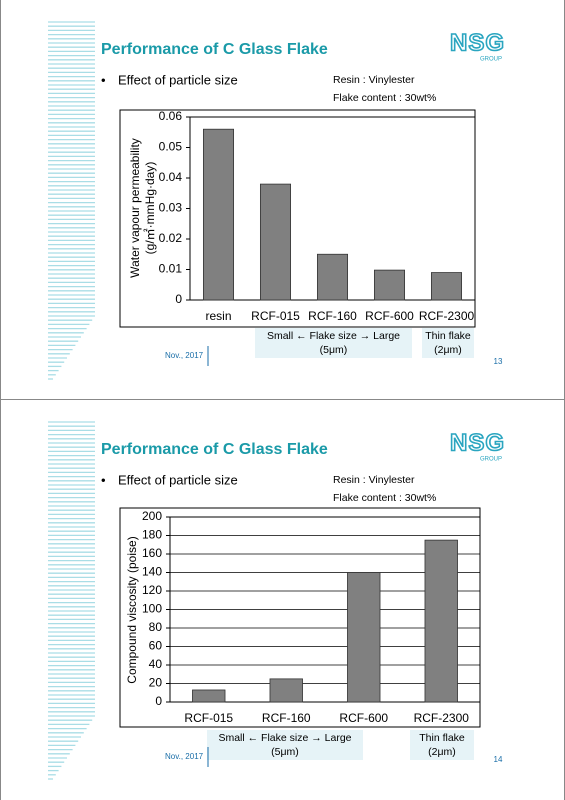  What do you see at coordinates (152, 609) in the screenshot?
I see `y-tick-label: 100` at bounding box center [152, 609].